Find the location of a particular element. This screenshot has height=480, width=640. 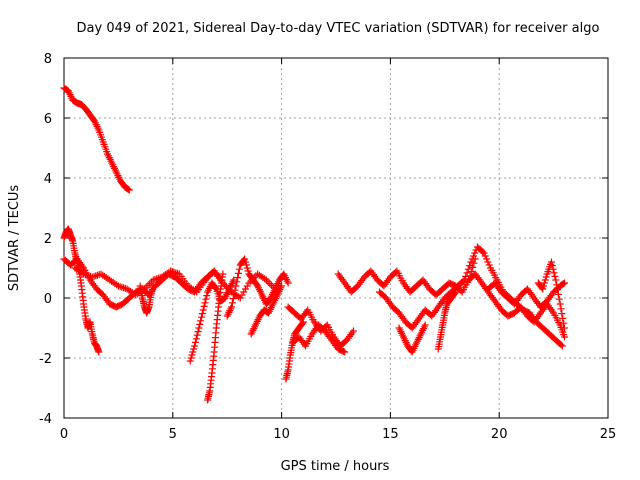

x-tick-label: 15 is located at coordinates (390, 434).